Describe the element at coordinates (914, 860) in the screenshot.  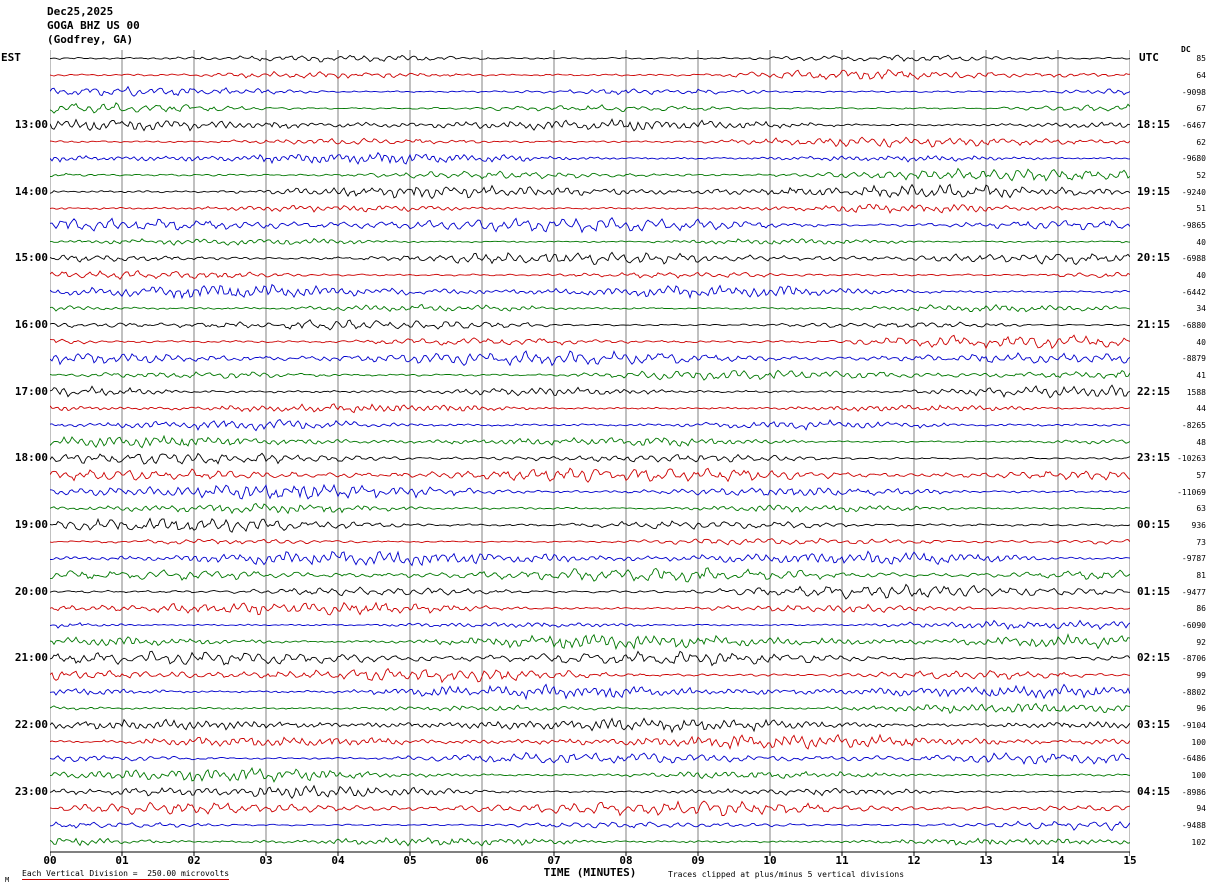
I see `x-axis-tick-label: 12` at that location.